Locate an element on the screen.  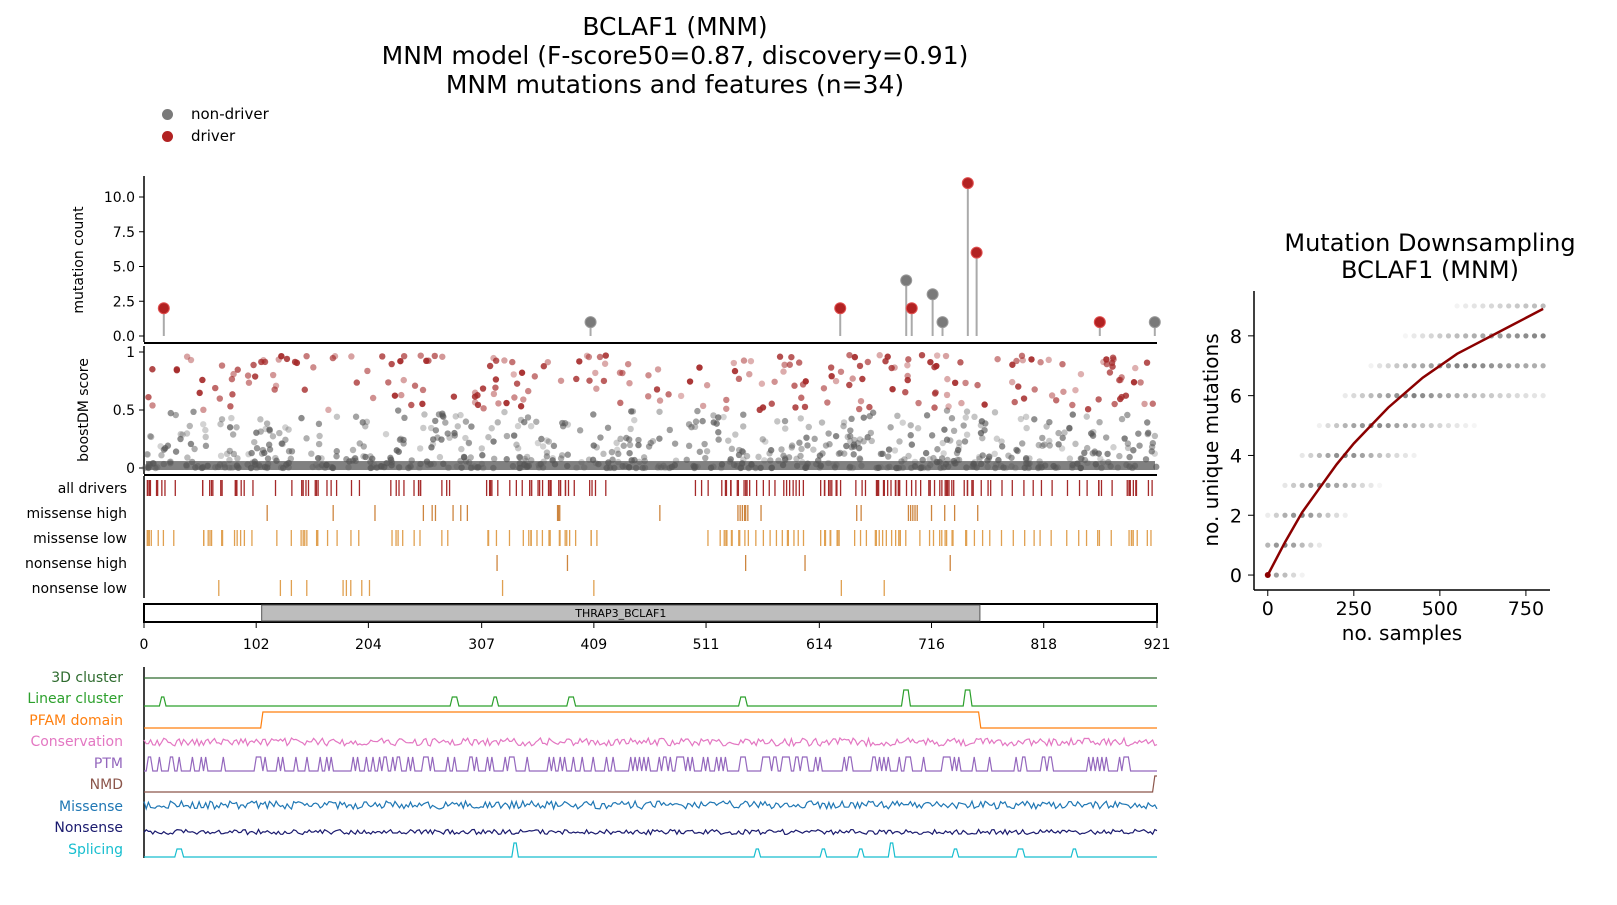
track-label: missense high is located at coordinates (77, 514).